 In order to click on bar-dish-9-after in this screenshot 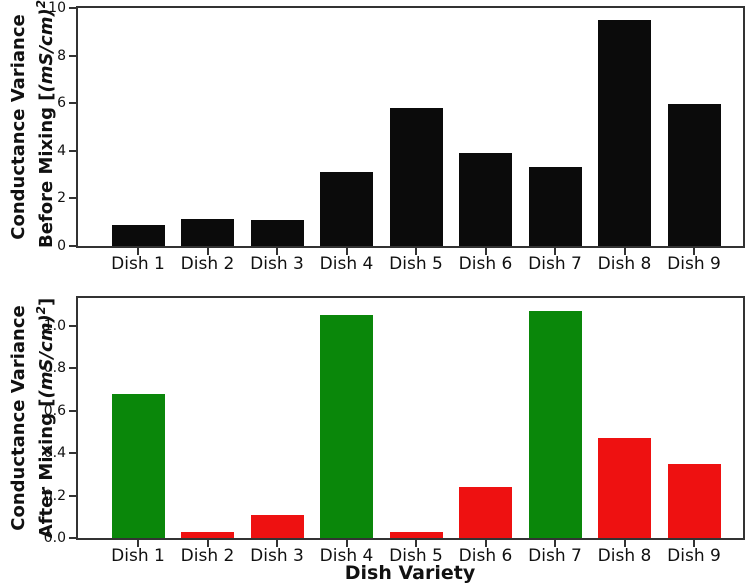, I will do `click(694, 501)`.